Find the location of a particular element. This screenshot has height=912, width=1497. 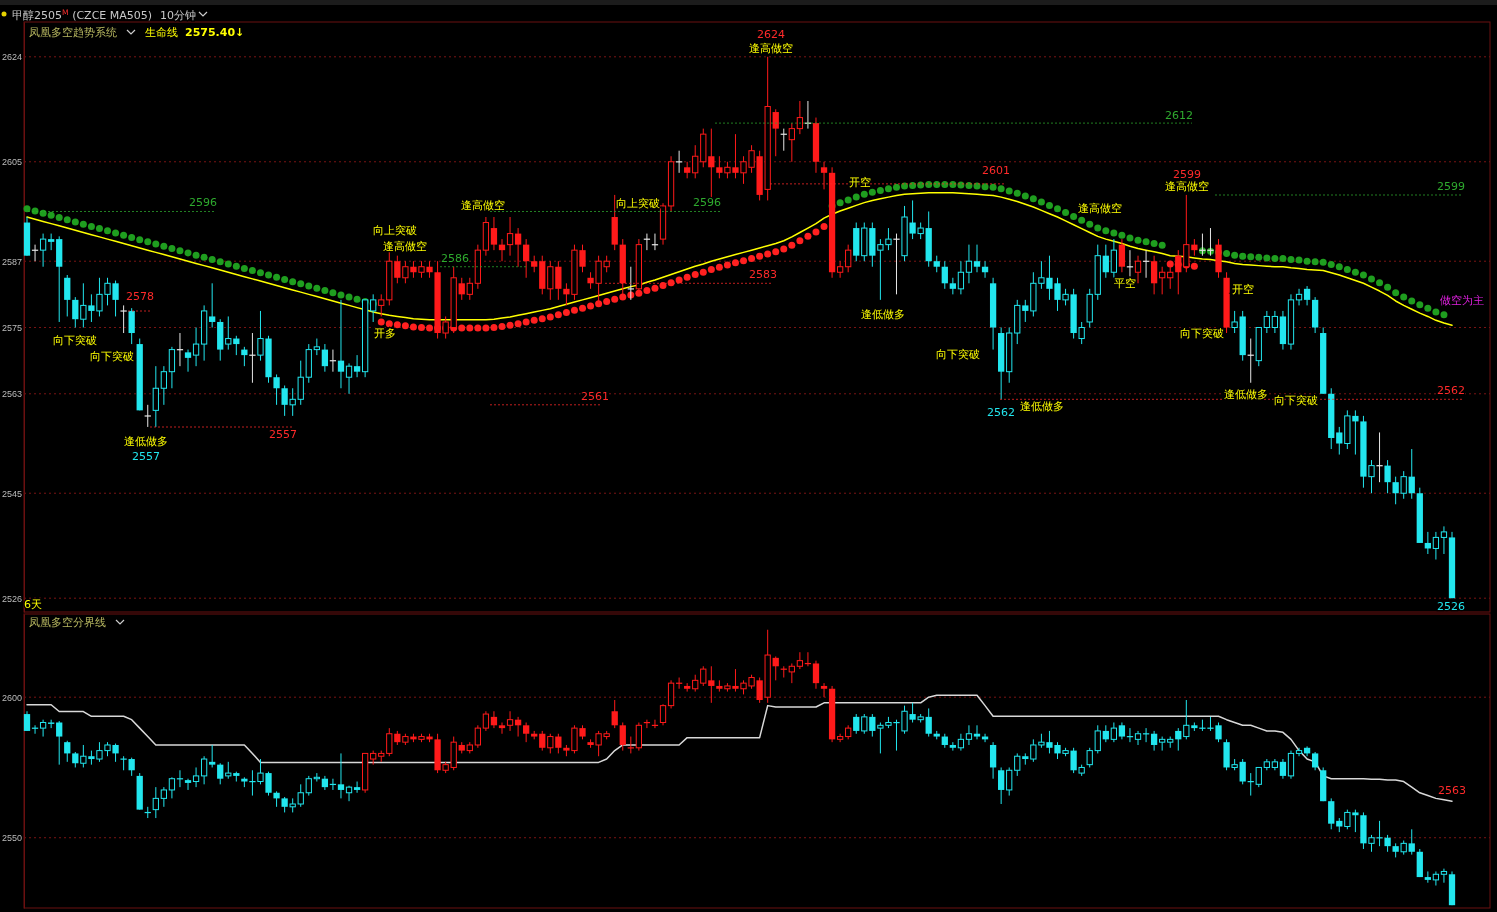

annotation: 2563 is located at coordinates (1452, 791).